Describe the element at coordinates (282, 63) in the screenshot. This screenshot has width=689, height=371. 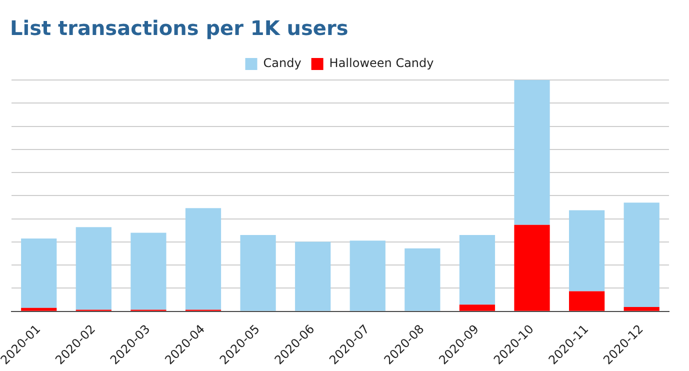
I see `legend-label: Candy` at that location.